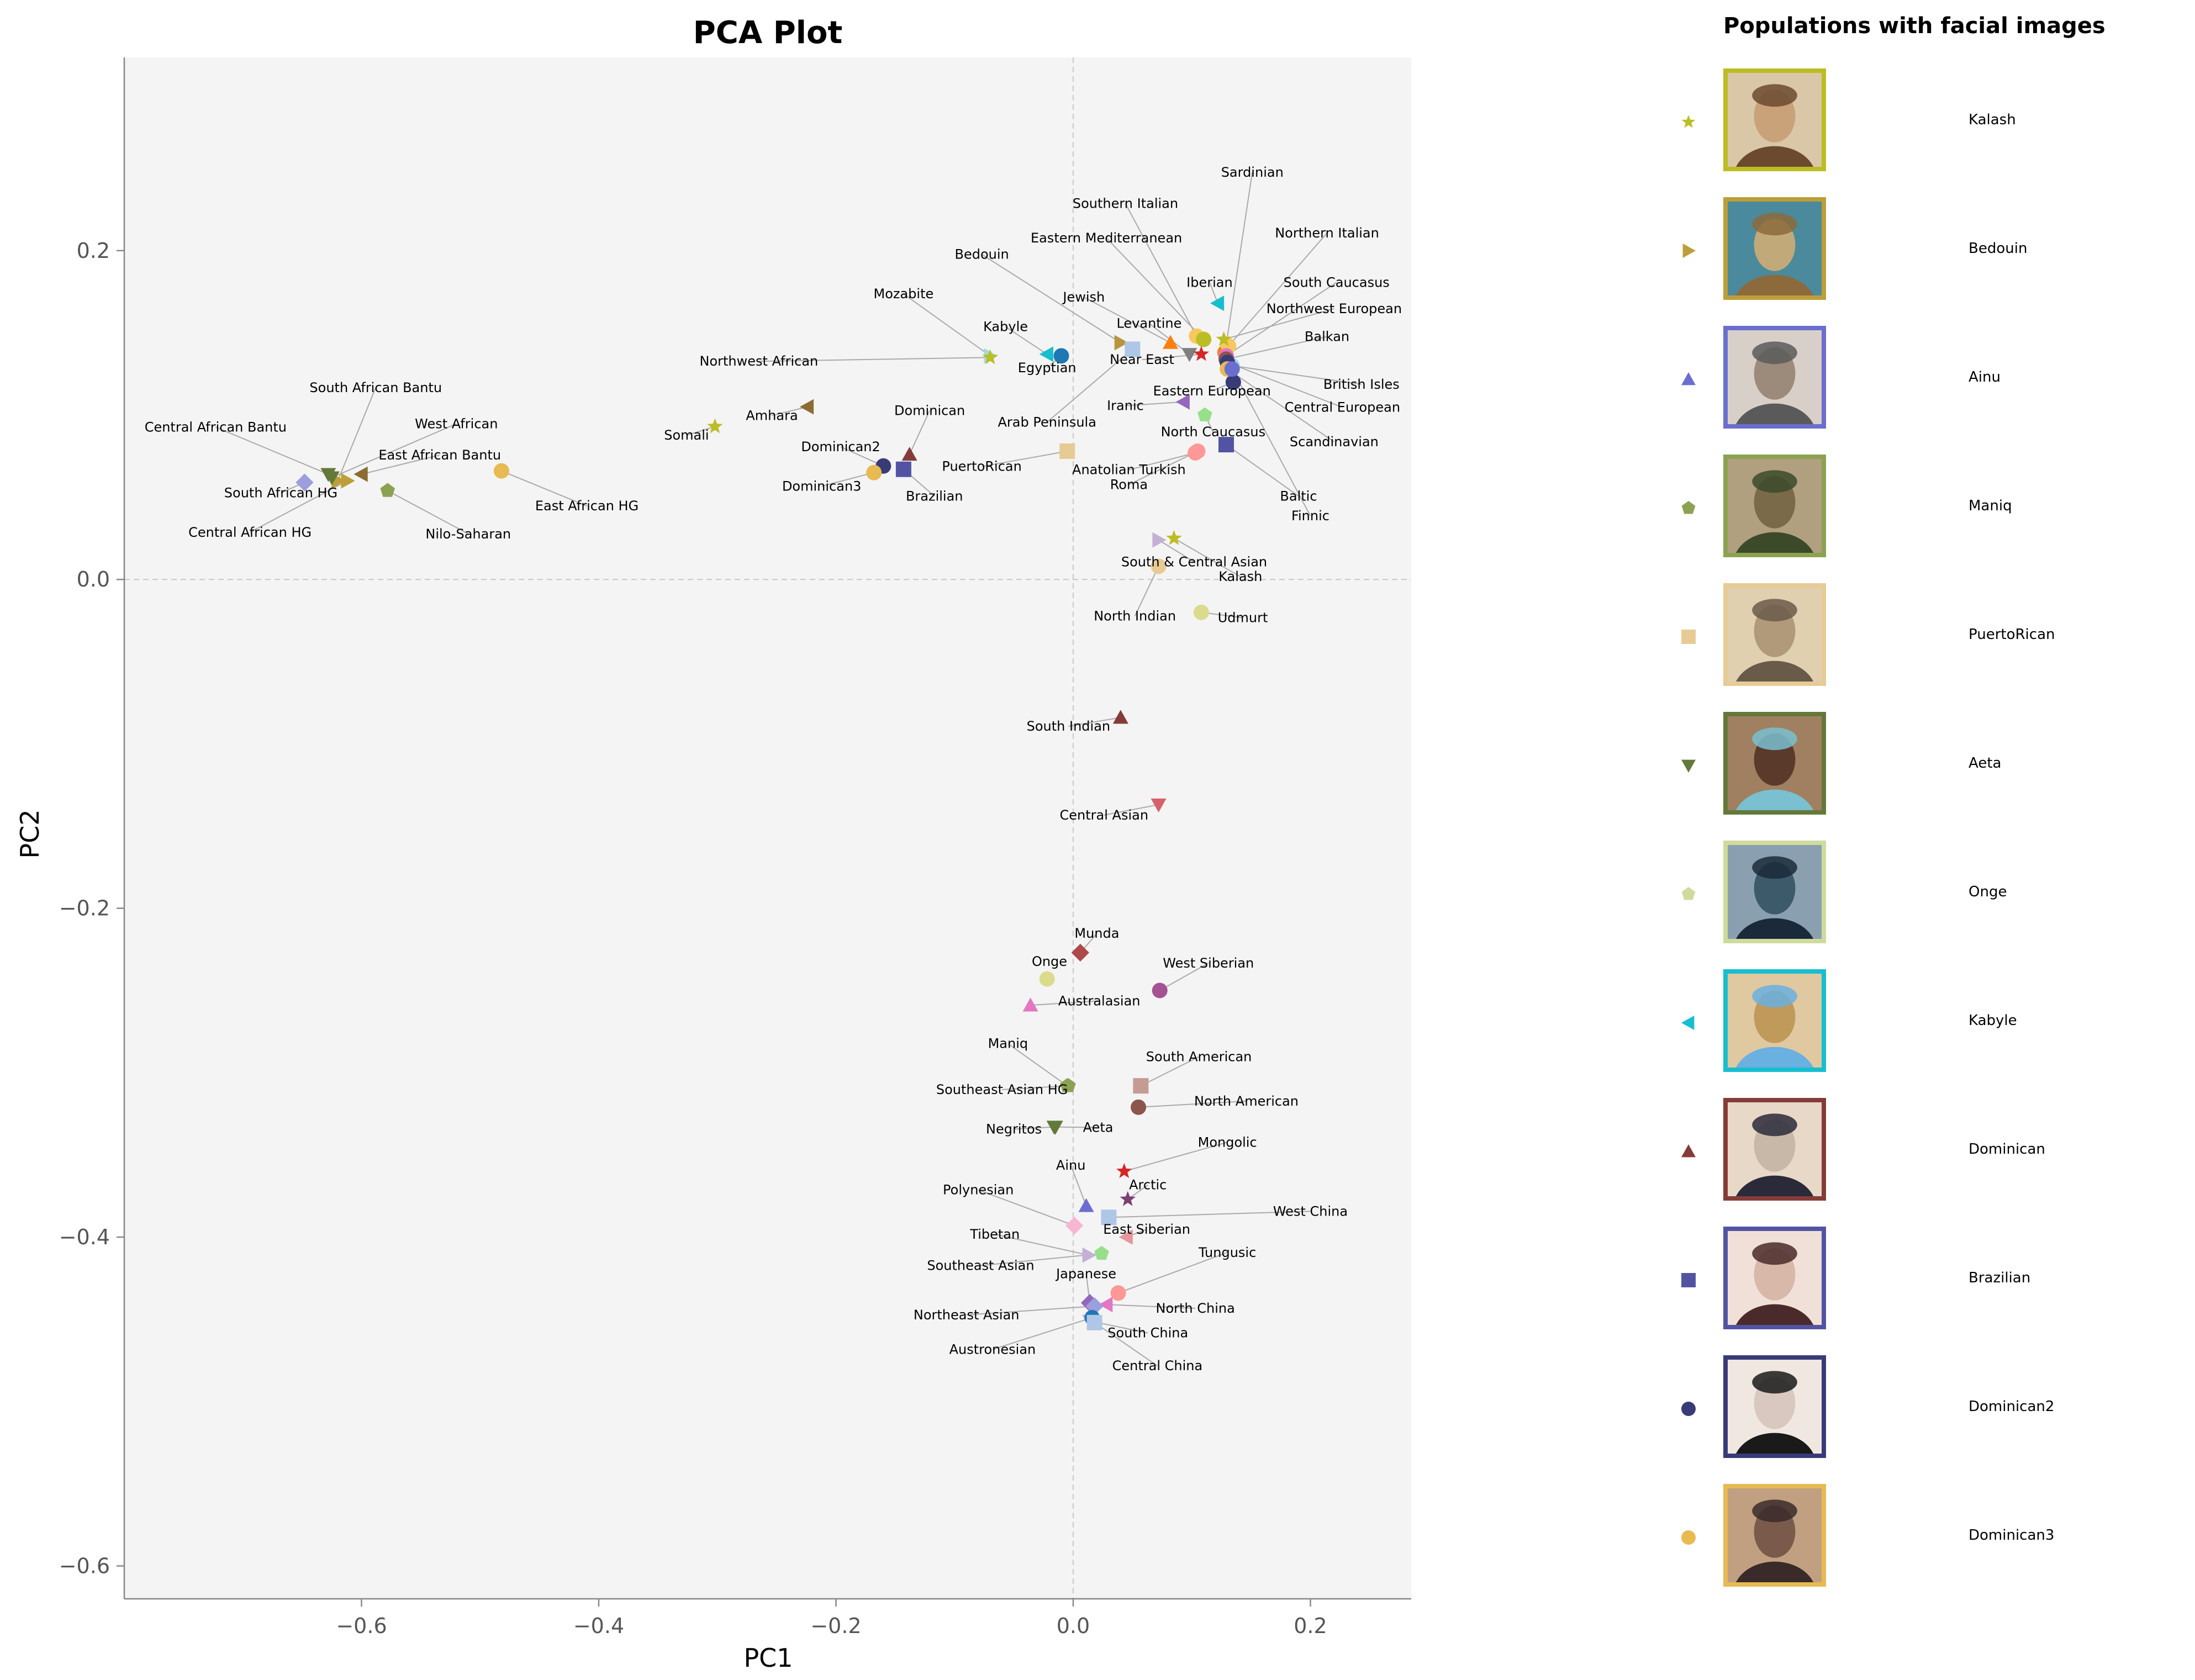 The image size is (2195, 1680). Describe the element at coordinates (439, 455) in the screenshot. I see `data-point-label: East African Bantu` at that location.